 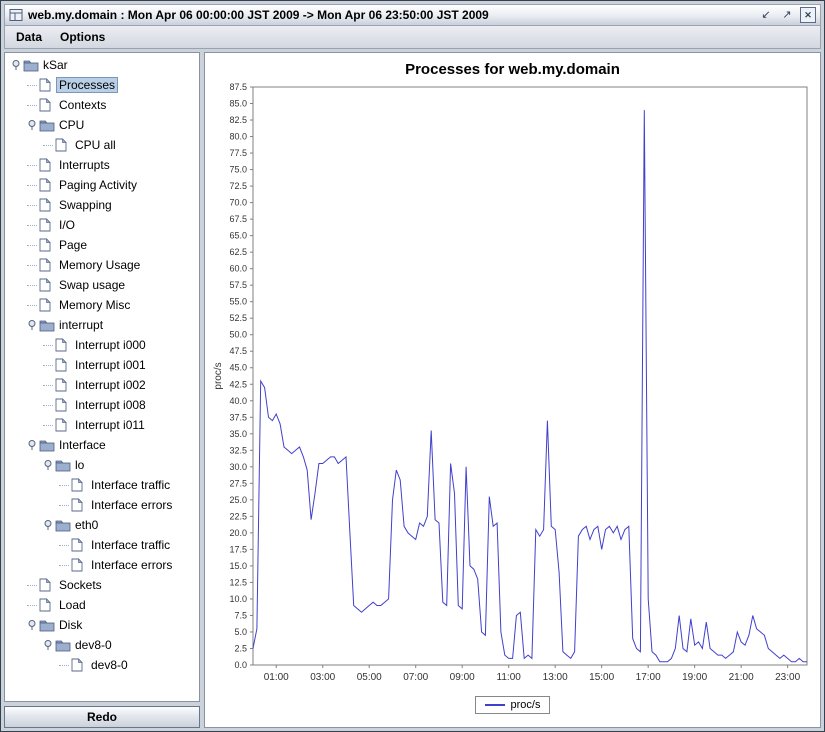 I want to click on tree-item-interface: Interface, so click(x=102, y=445).